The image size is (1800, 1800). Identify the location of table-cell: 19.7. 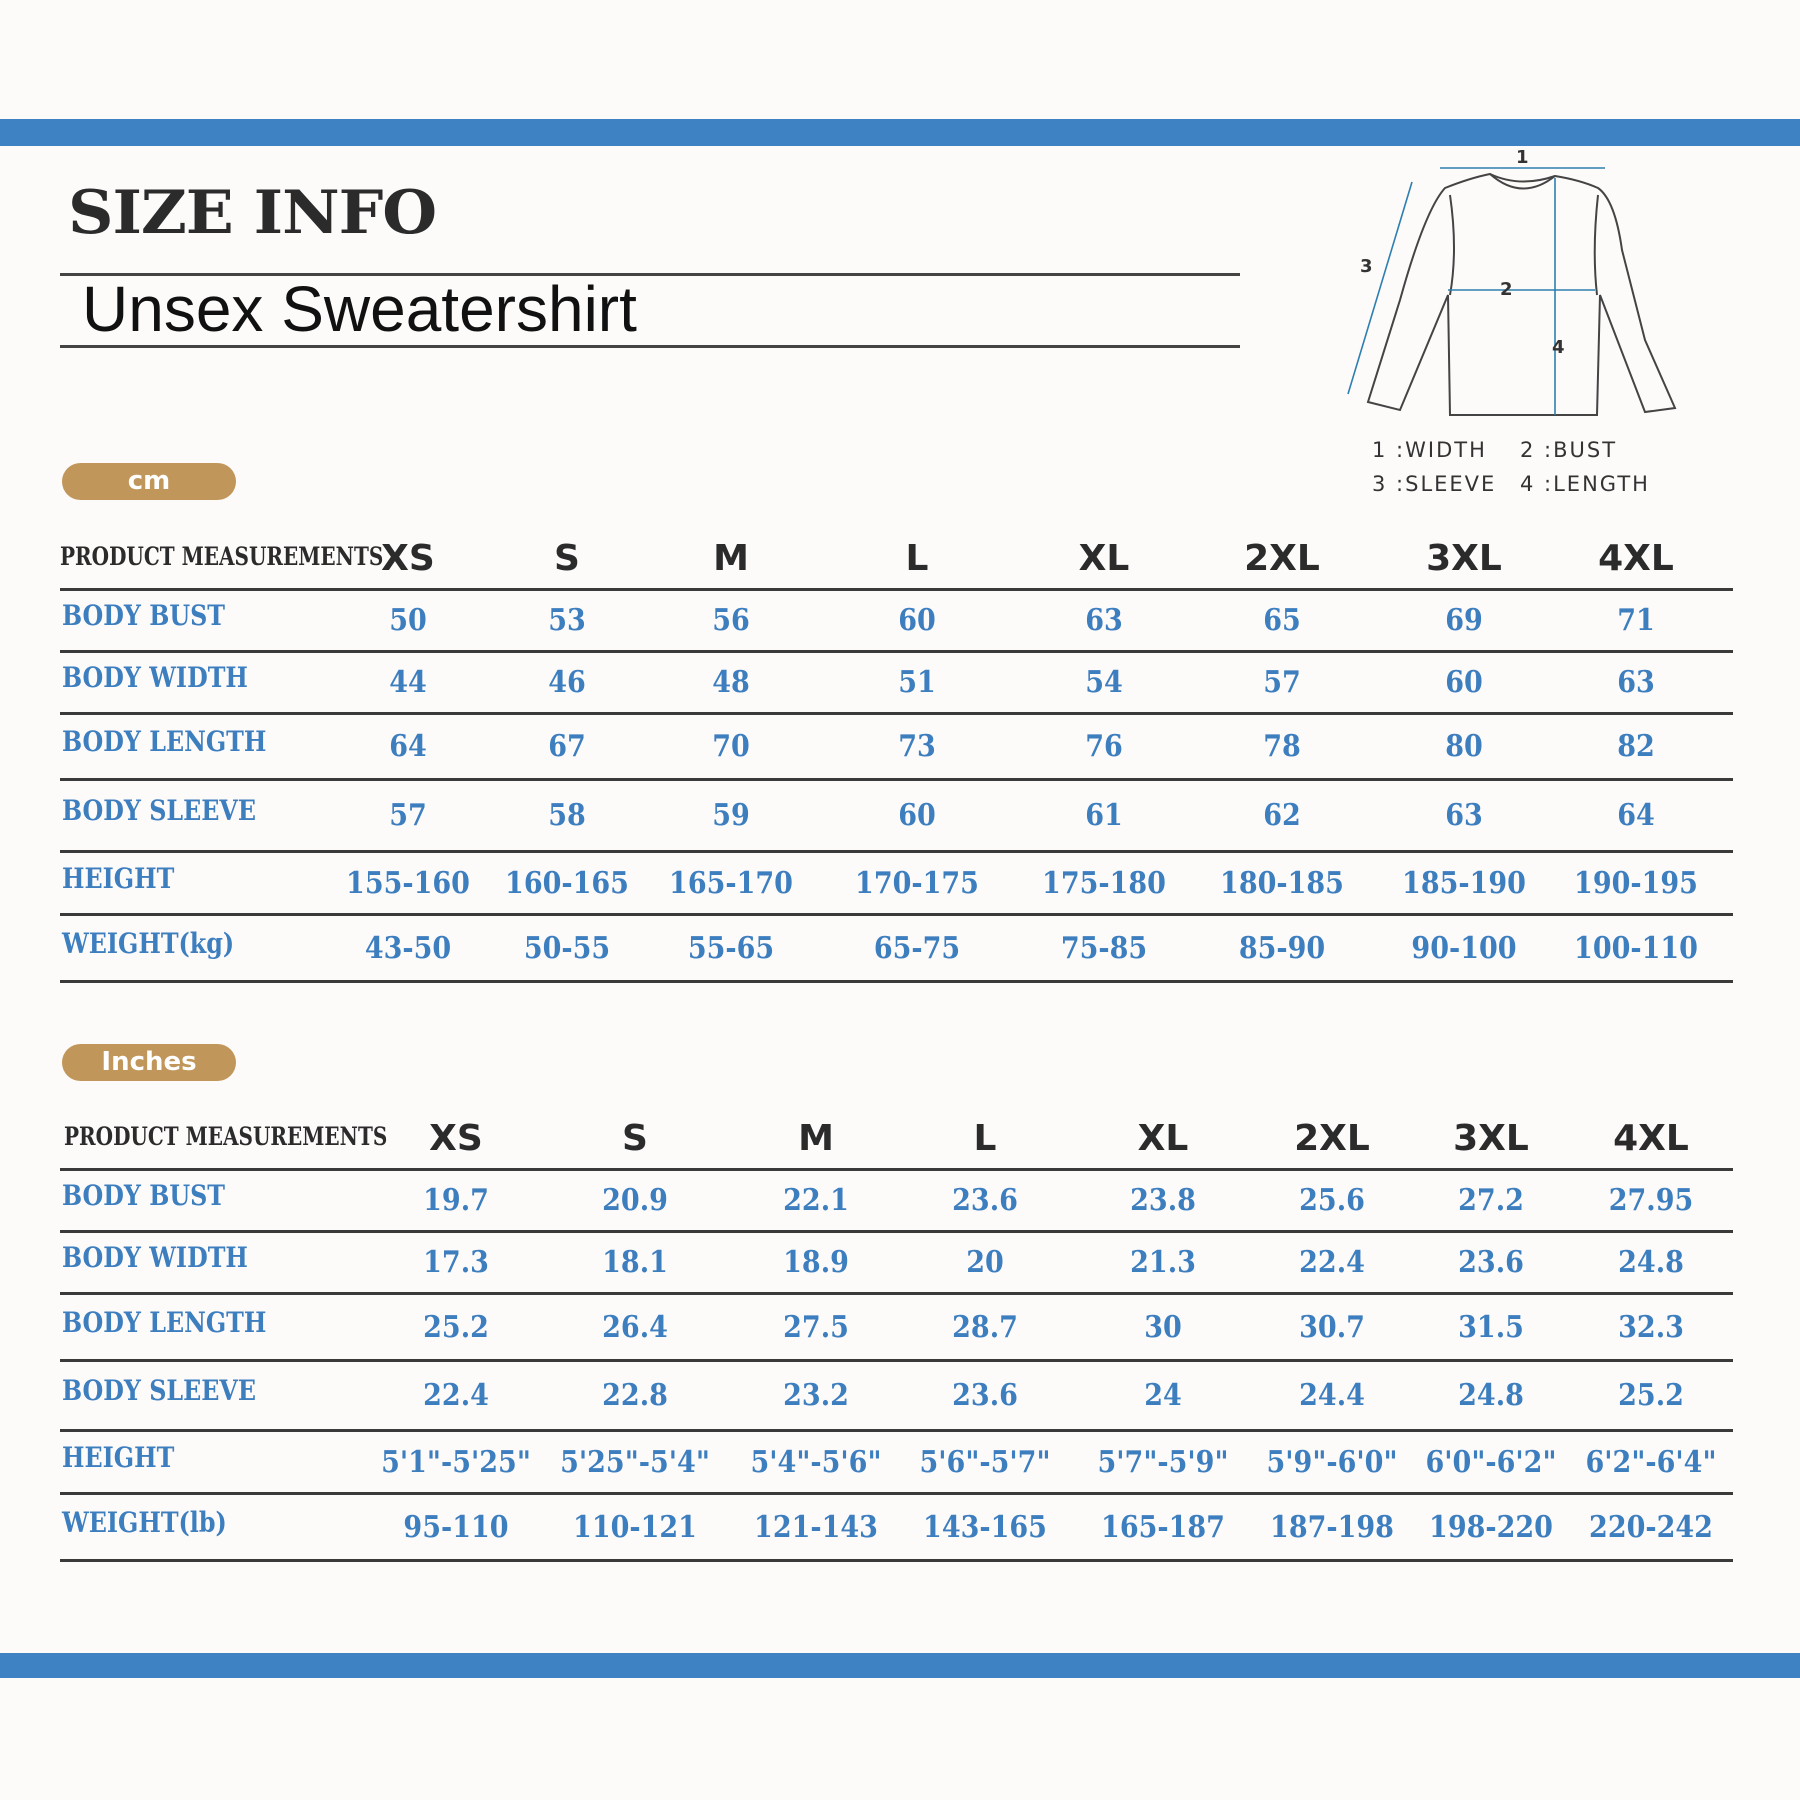
(456, 1200).